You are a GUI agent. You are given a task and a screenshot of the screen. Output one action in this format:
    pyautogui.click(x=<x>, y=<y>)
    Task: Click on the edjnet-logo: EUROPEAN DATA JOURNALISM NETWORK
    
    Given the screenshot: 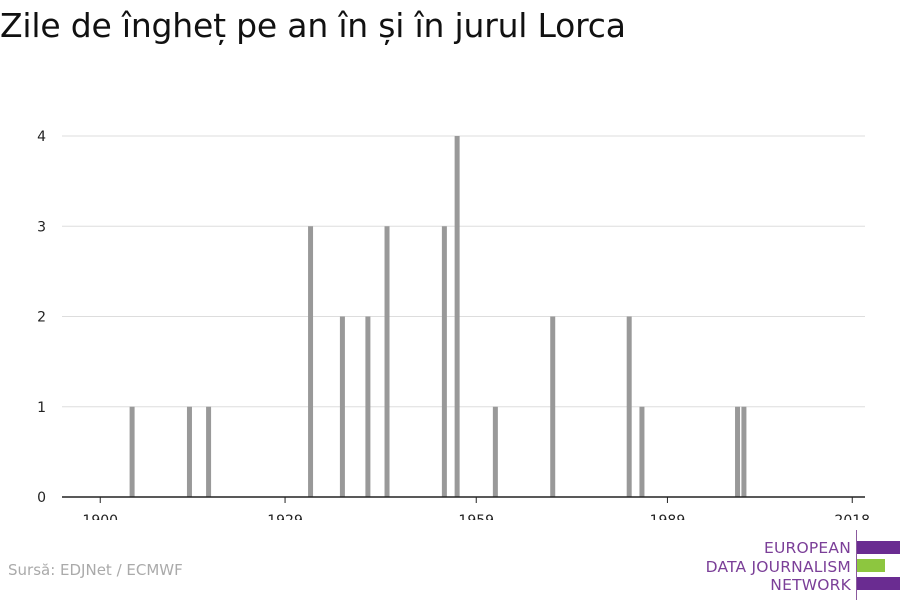 What is the action you would take?
    pyautogui.click(x=800, y=565)
    